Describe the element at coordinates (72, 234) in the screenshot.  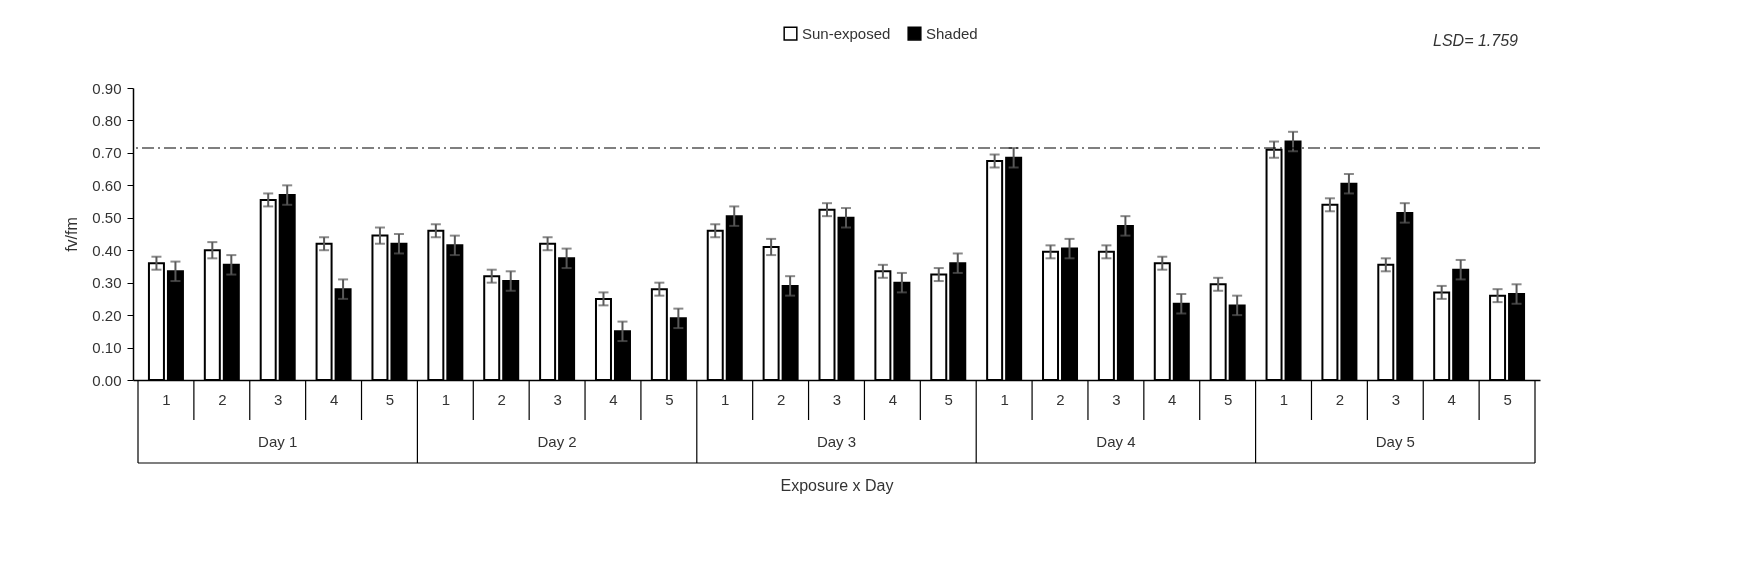
I see `y-axis-title: fv/fm` at that location.